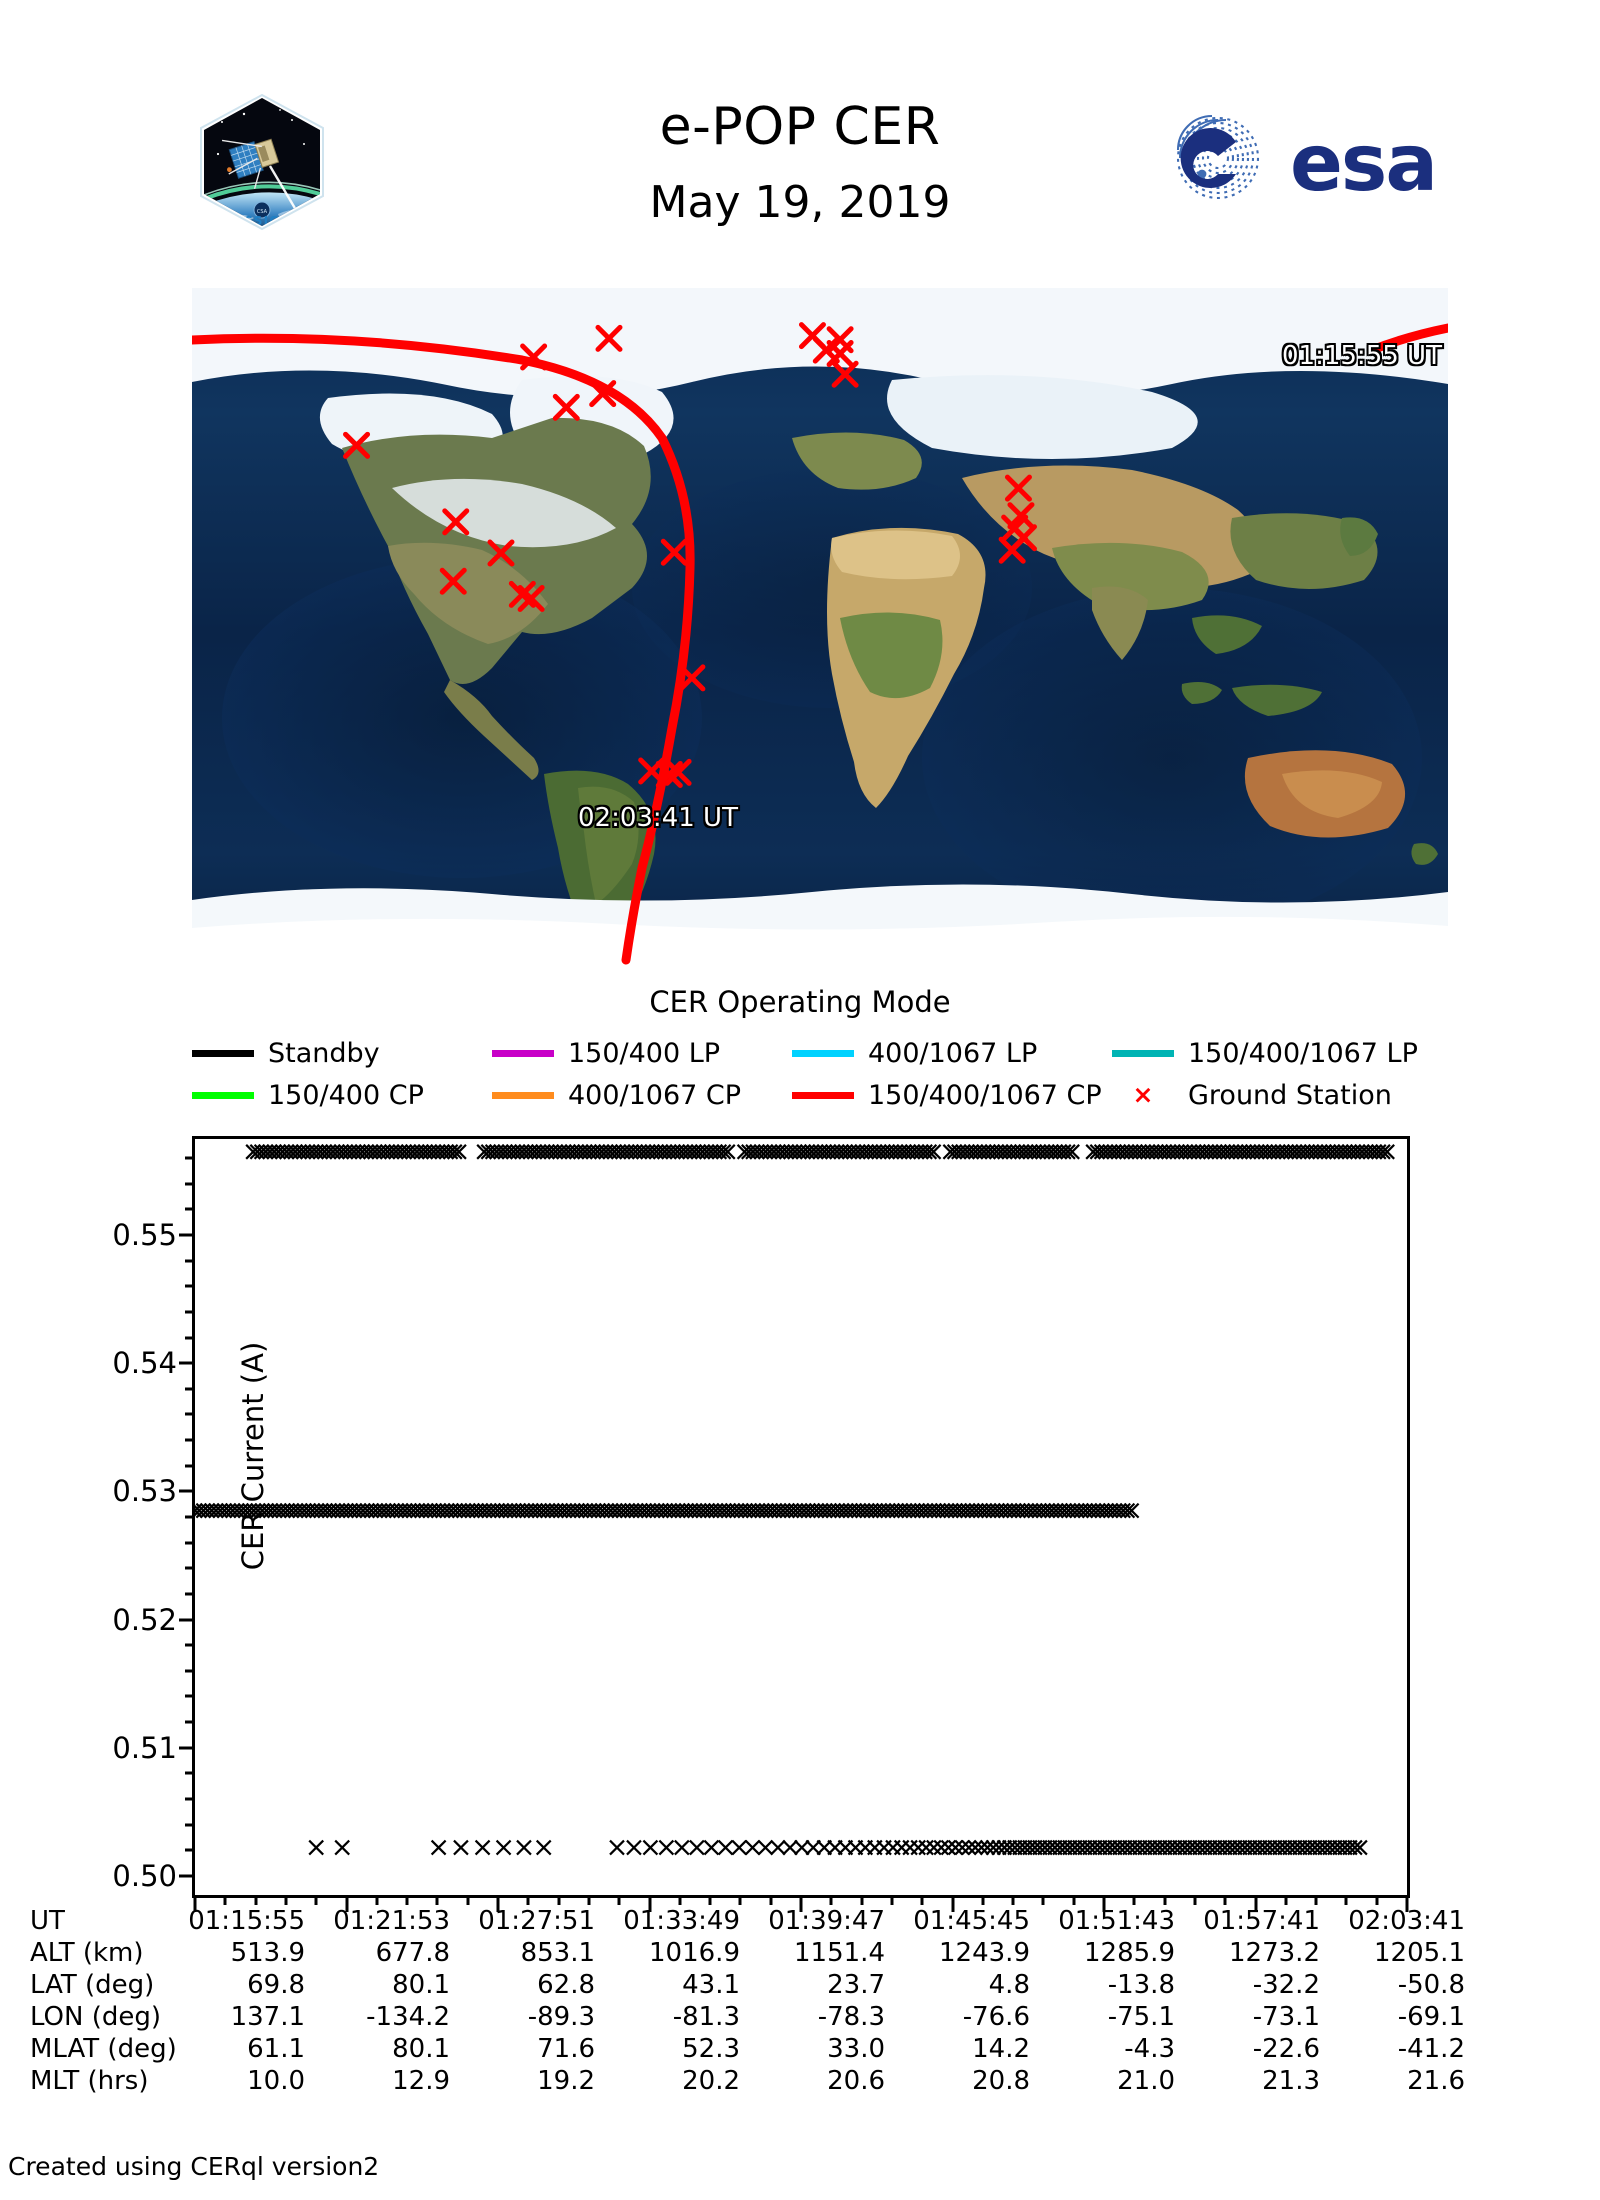  What do you see at coordinates (1436, 2081) in the screenshot?
I see `table-cell: 21.6` at bounding box center [1436, 2081].